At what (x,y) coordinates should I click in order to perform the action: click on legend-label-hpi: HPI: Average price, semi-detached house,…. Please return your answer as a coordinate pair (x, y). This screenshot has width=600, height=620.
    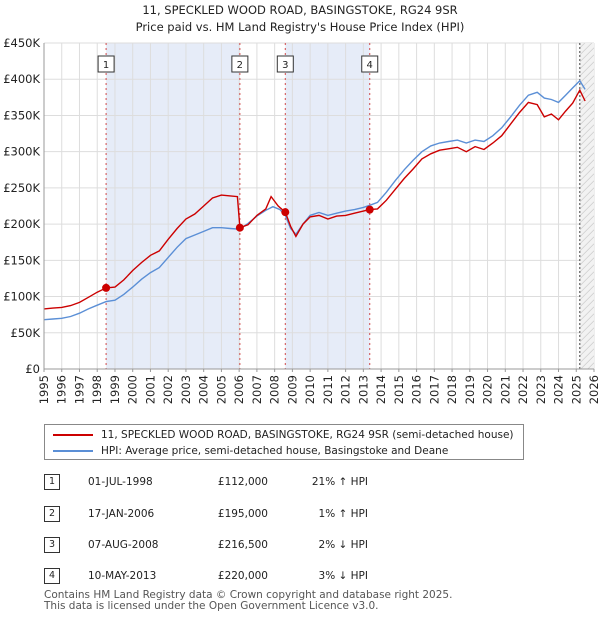
    Looking at the image, I should click on (275, 451).